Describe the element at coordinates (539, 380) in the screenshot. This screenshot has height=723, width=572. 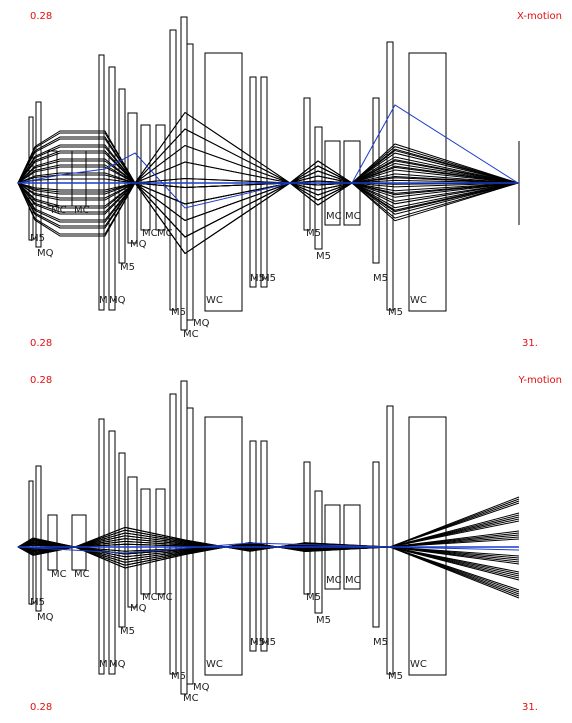
I see `panel-title: Y-motion` at that location.